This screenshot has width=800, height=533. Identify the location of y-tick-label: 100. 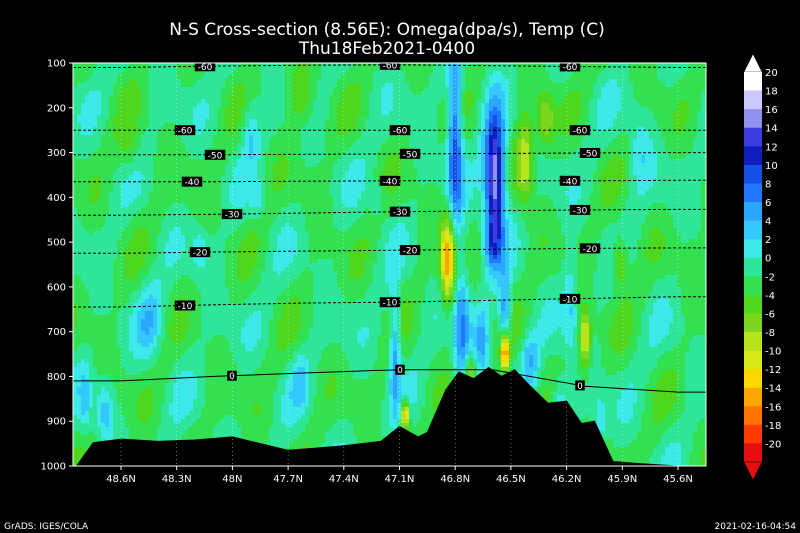
(56, 64).